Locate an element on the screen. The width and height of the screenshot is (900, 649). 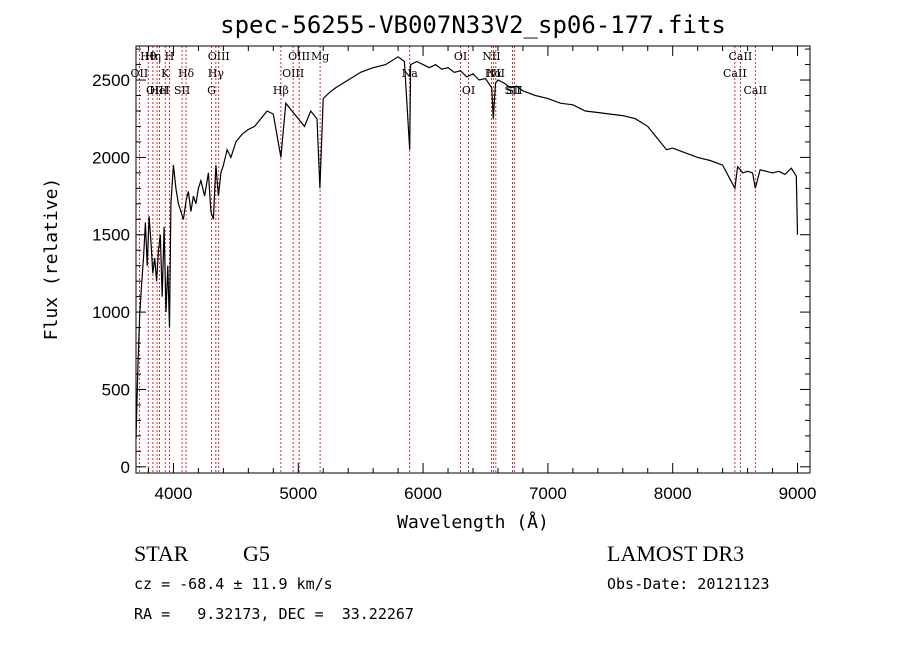
x-tick-label: 8000 is located at coordinates (673, 493).